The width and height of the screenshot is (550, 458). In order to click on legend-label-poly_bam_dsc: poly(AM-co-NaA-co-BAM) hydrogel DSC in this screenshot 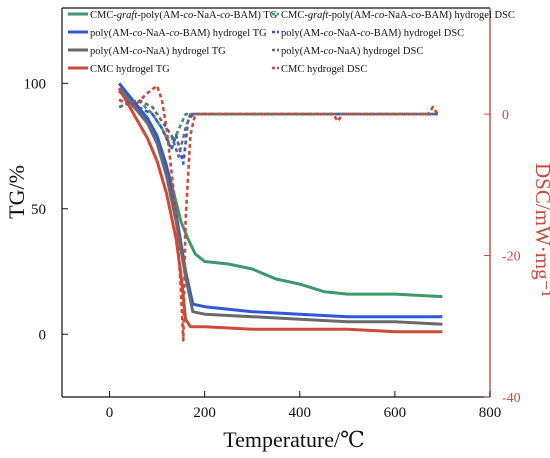, I will do `click(372, 33)`.